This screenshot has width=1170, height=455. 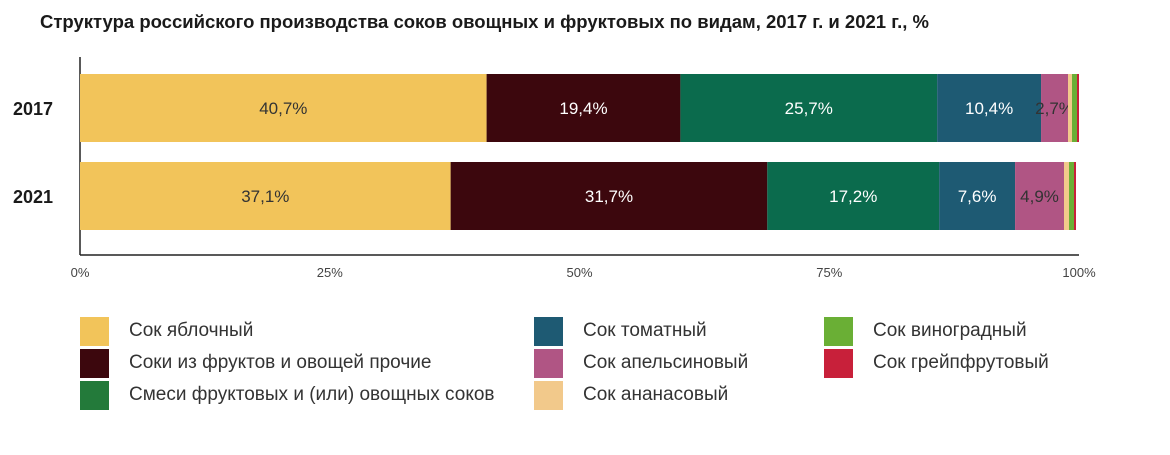 I want to click on x-tick-label: 50%, so click(x=579, y=272).